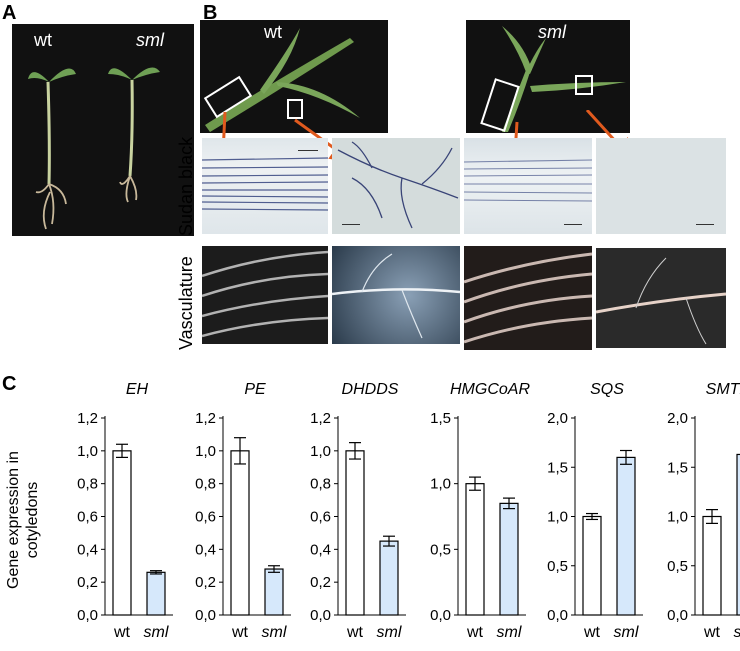  What do you see at coordinates (552, 32) in the screenshot?
I see `sml-label-b: sml` at bounding box center [552, 32].